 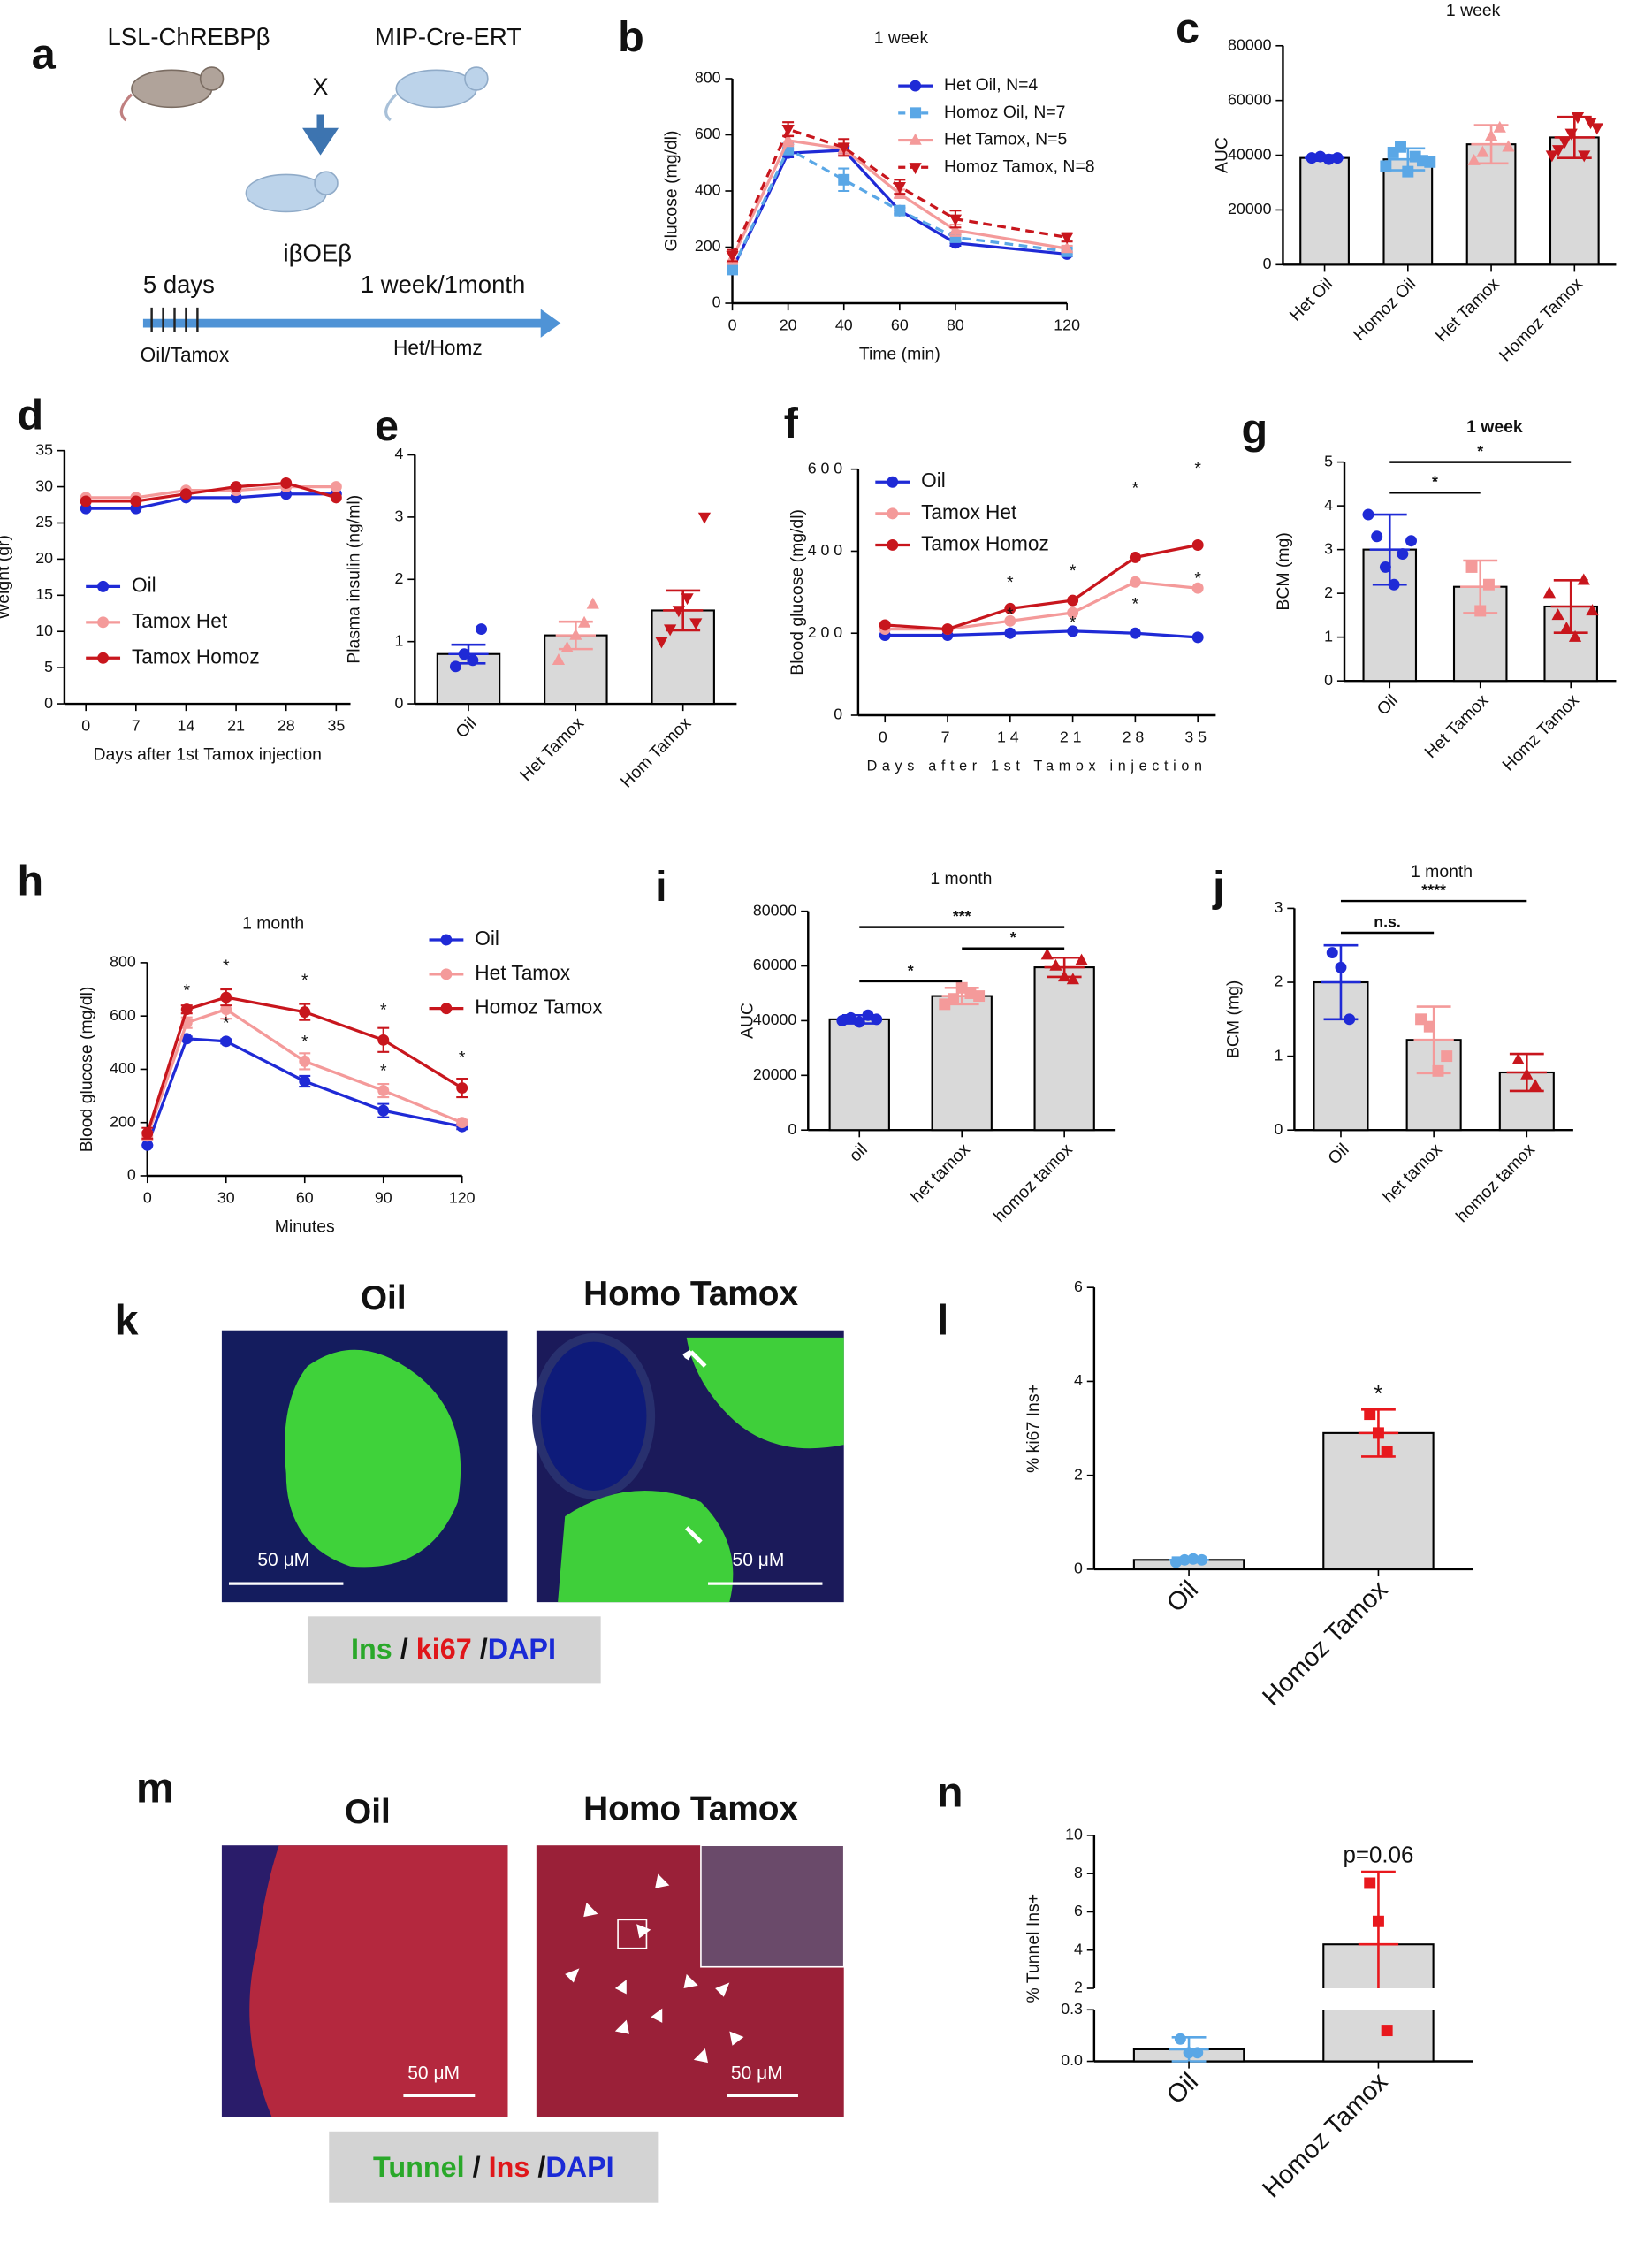 What do you see at coordinates (1078, 1872) in the screenshot?
I see `y-tick-label: 8` at bounding box center [1078, 1872].